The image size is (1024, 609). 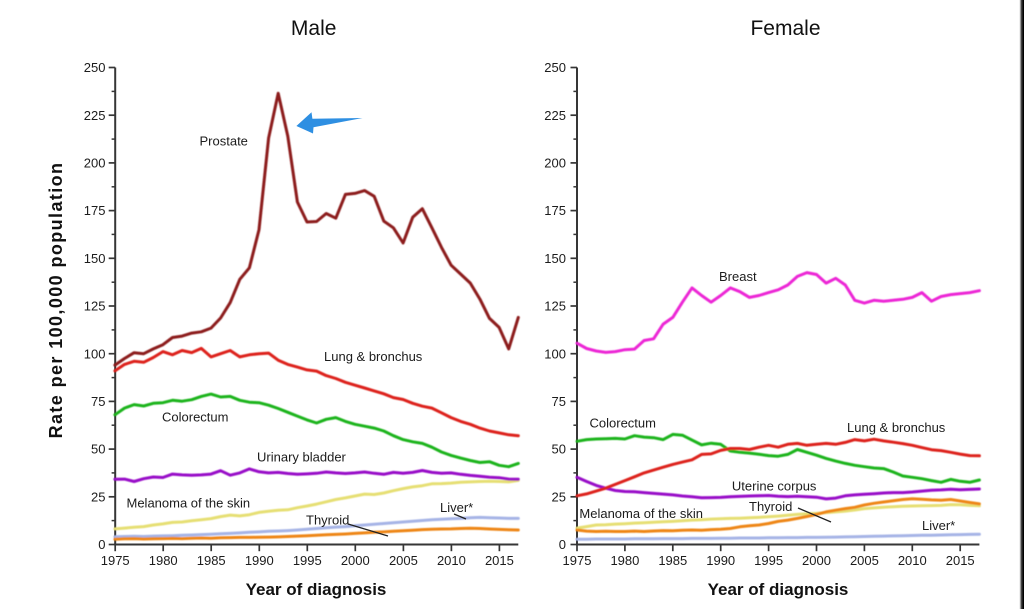 I want to click on svg-text: Breast, so click(x=738, y=276).